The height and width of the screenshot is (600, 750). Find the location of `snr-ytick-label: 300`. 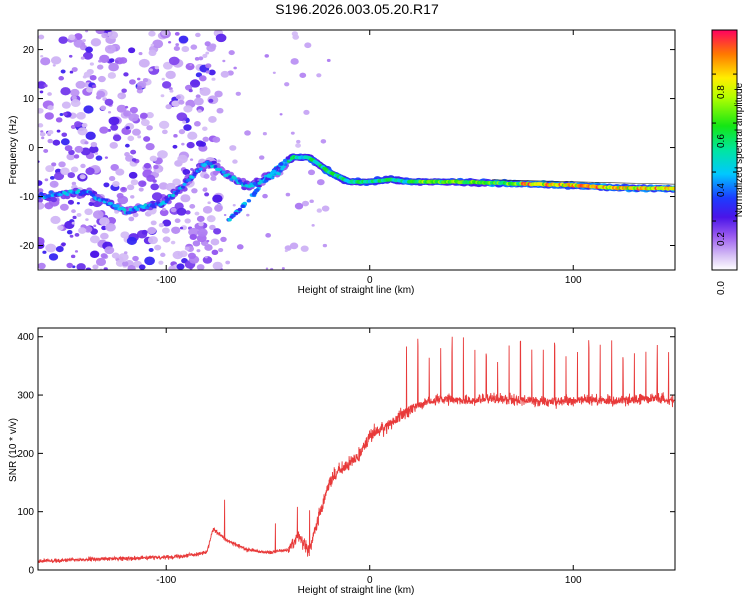

snr-ytick-label: 300 is located at coordinates (25, 396).